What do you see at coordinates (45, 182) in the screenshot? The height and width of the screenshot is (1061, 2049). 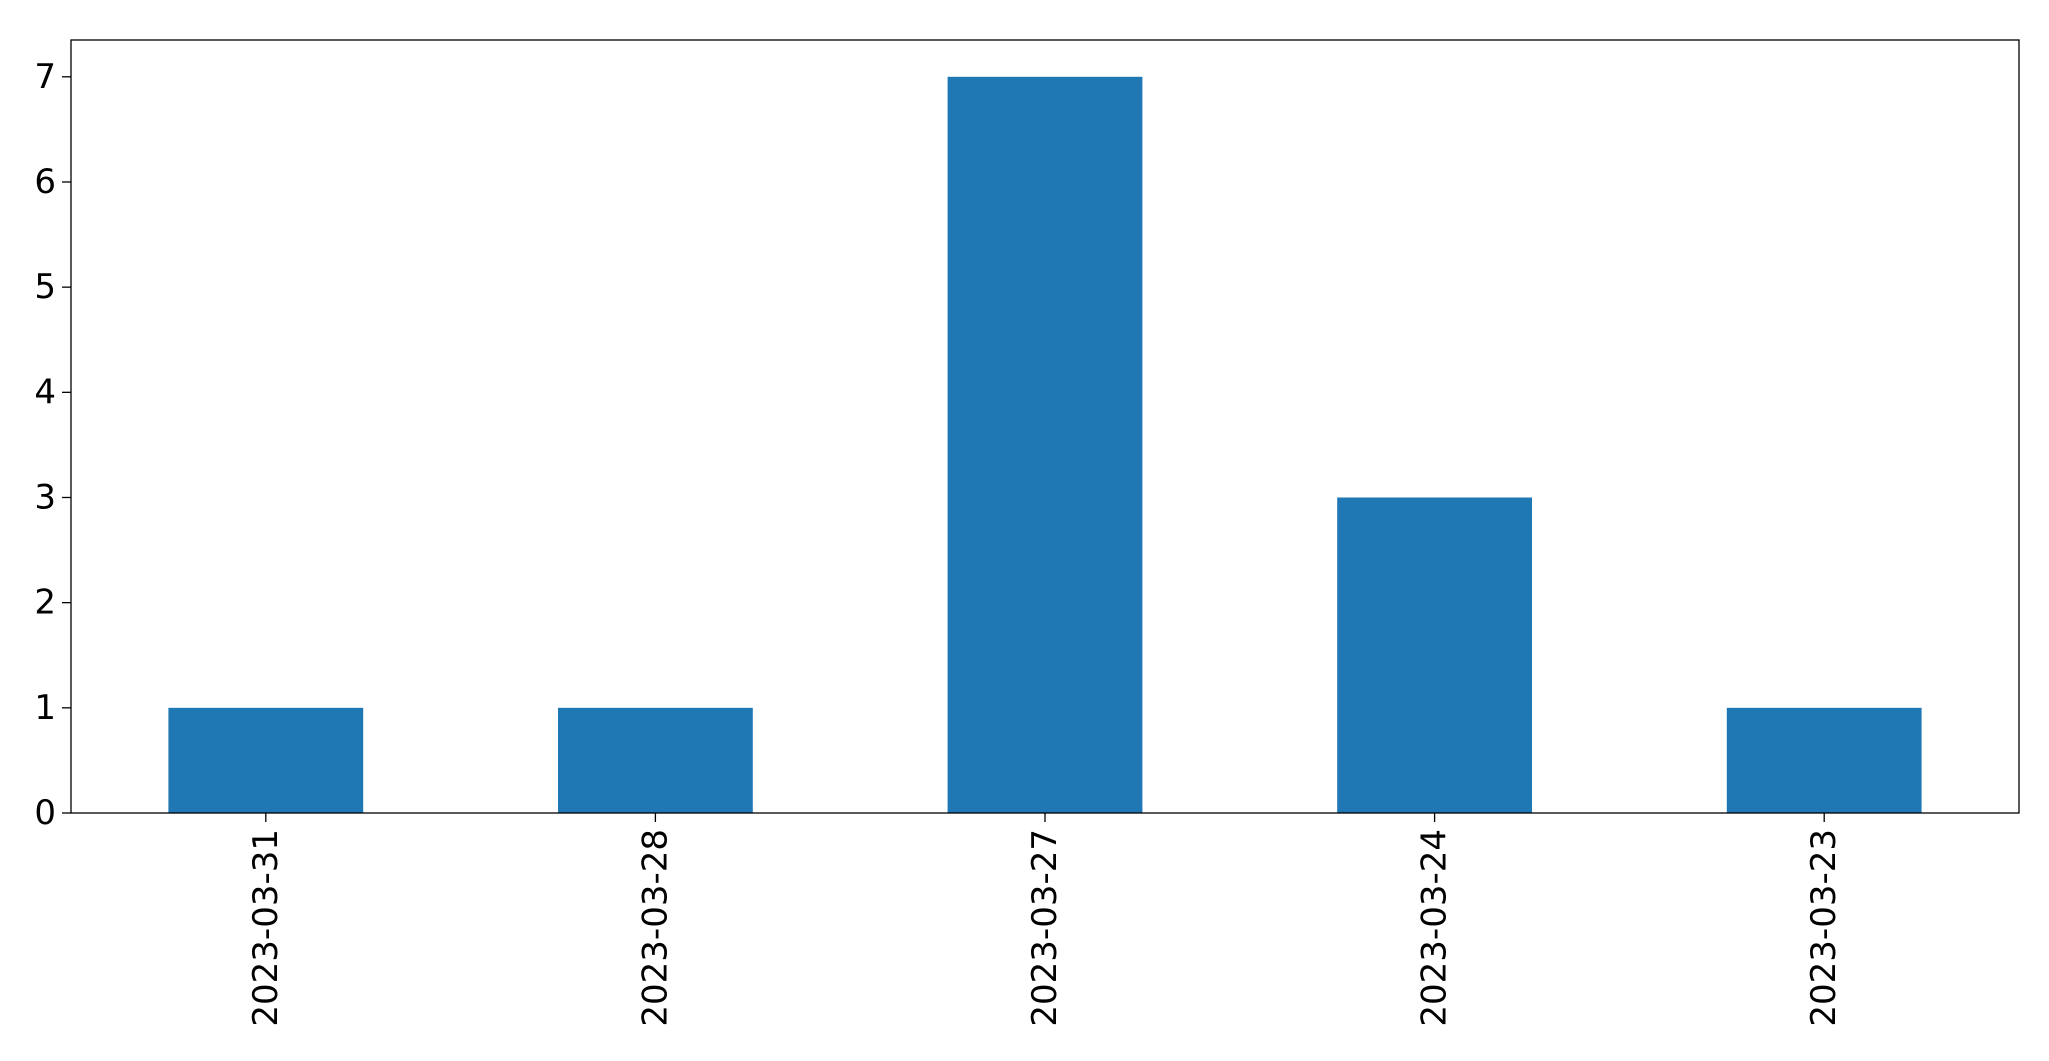 I see `y-tick-label: 6` at bounding box center [45, 182].